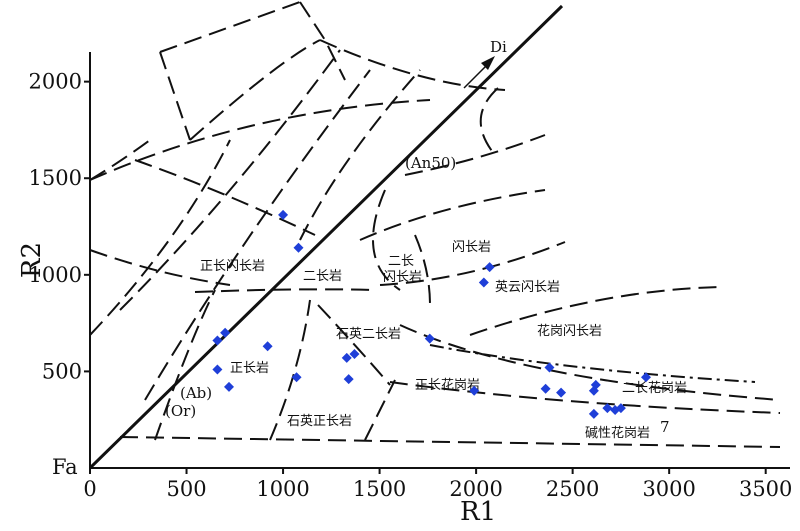  Describe the element at coordinates (665, 427) in the screenshot. I see `seven-label: 7` at that location.